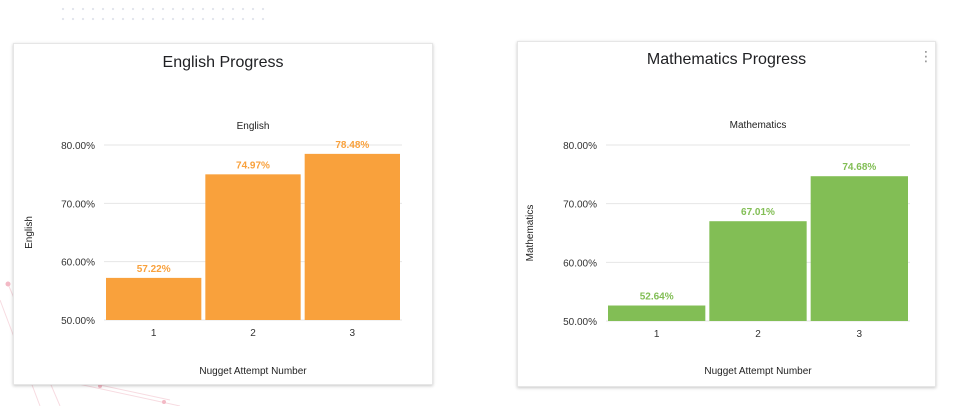 This screenshot has width=956, height=406. I want to click on data-label: 57.22%, so click(154, 269).